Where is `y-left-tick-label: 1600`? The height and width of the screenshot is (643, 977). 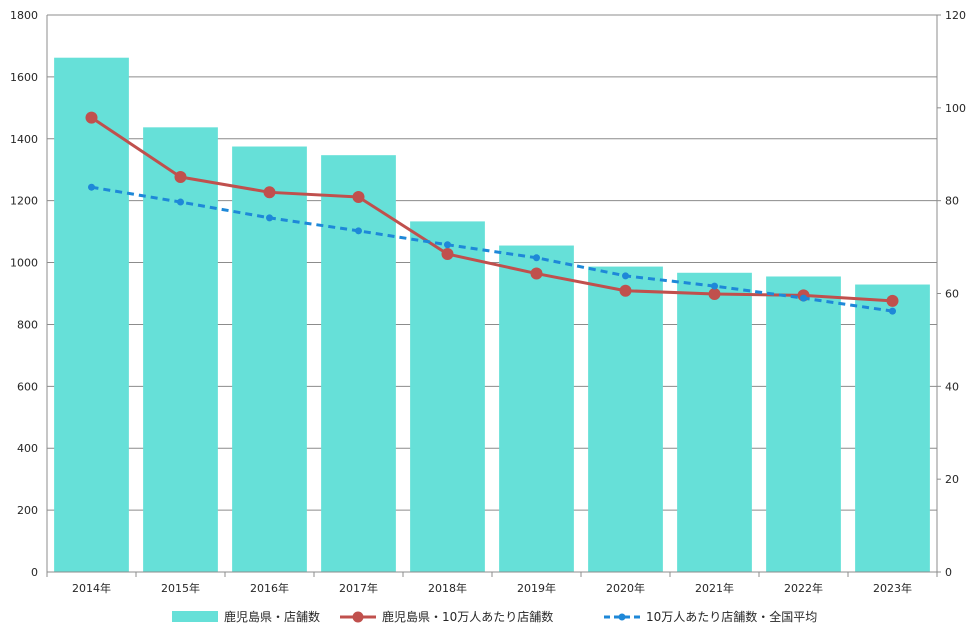
y-left-tick-label: 1600 is located at coordinates (24, 77).